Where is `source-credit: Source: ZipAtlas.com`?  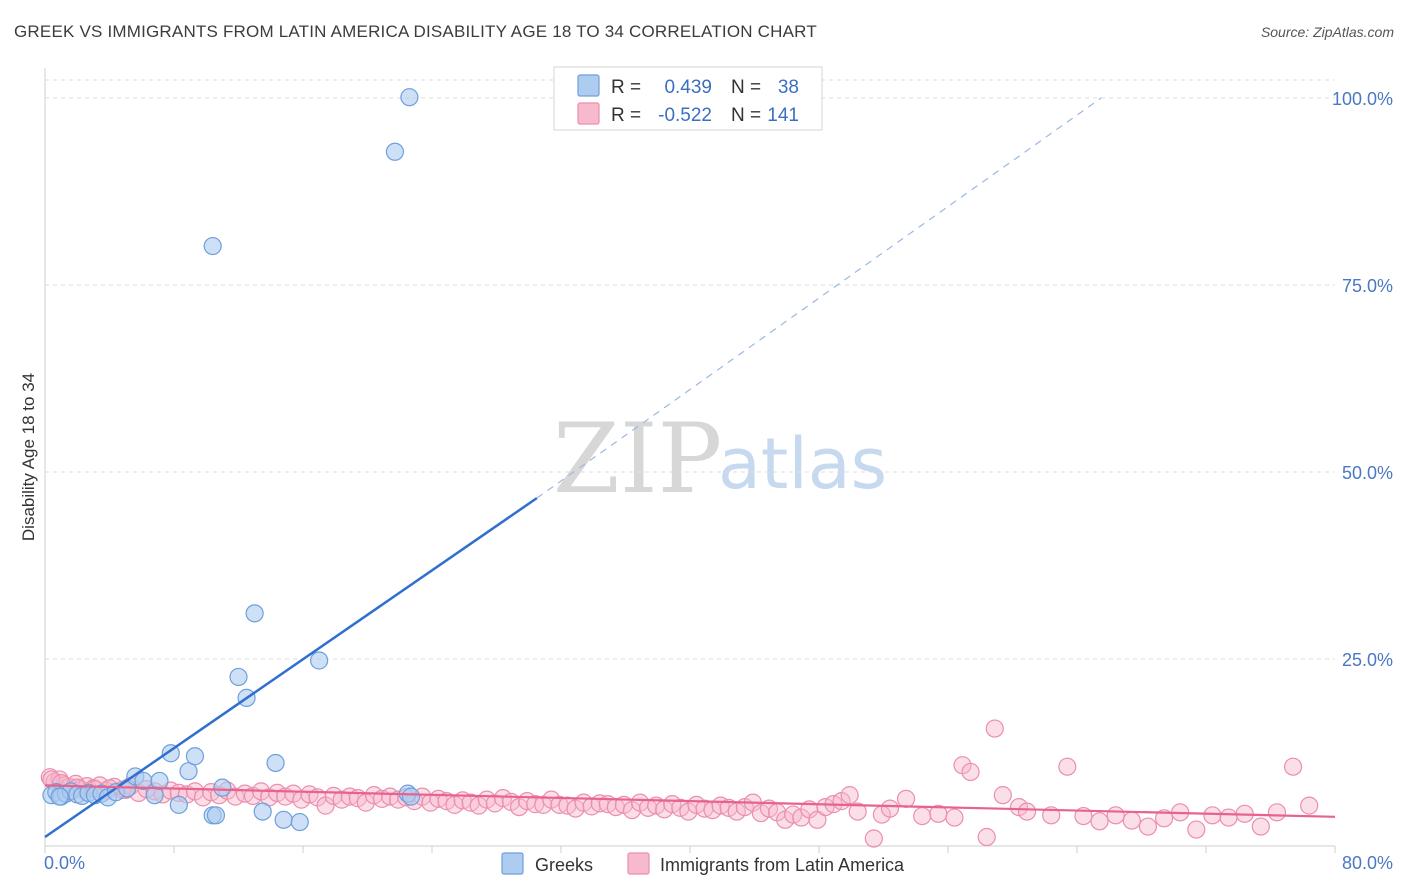
source-credit: Source: ZipAtlas.com is located at coordinates (1327, 32).